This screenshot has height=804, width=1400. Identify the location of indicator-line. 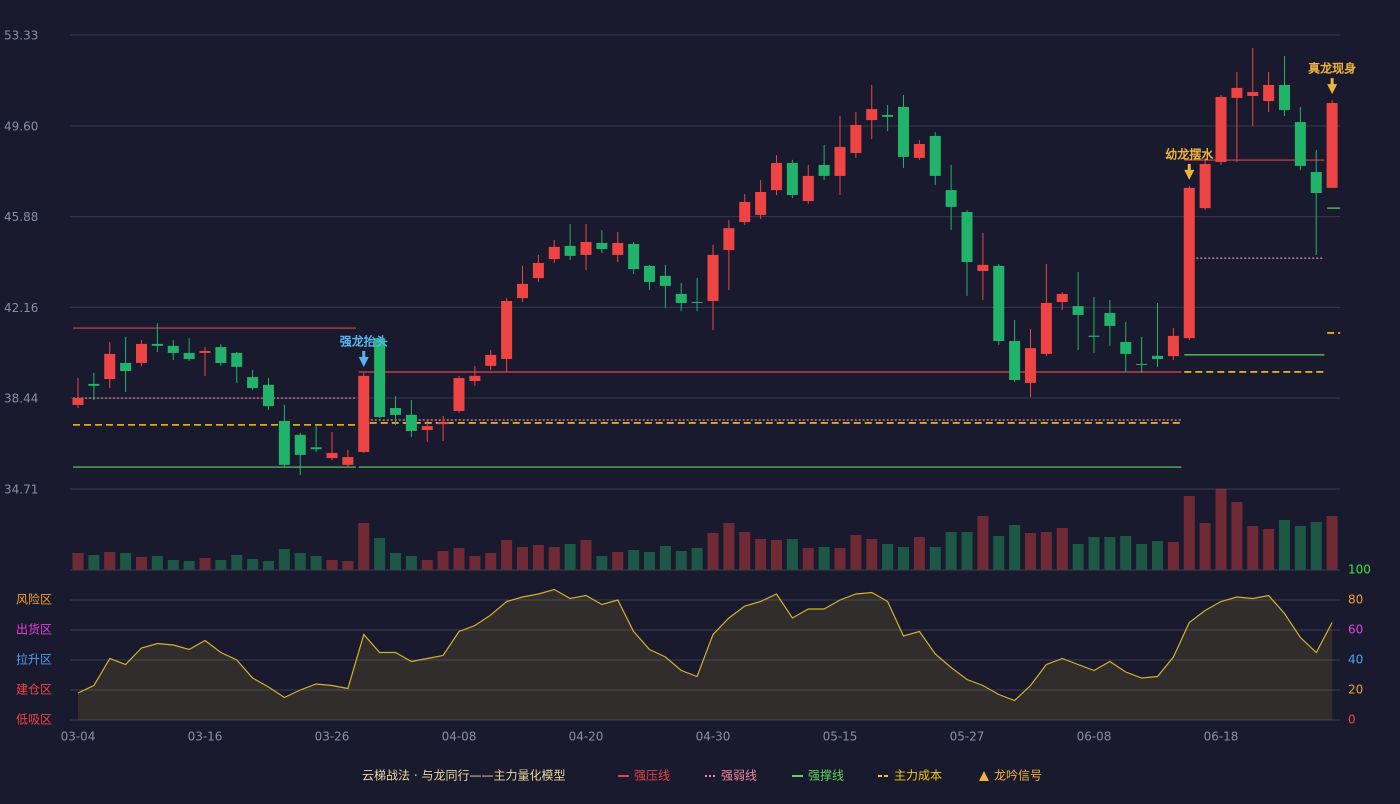
(705, 645).